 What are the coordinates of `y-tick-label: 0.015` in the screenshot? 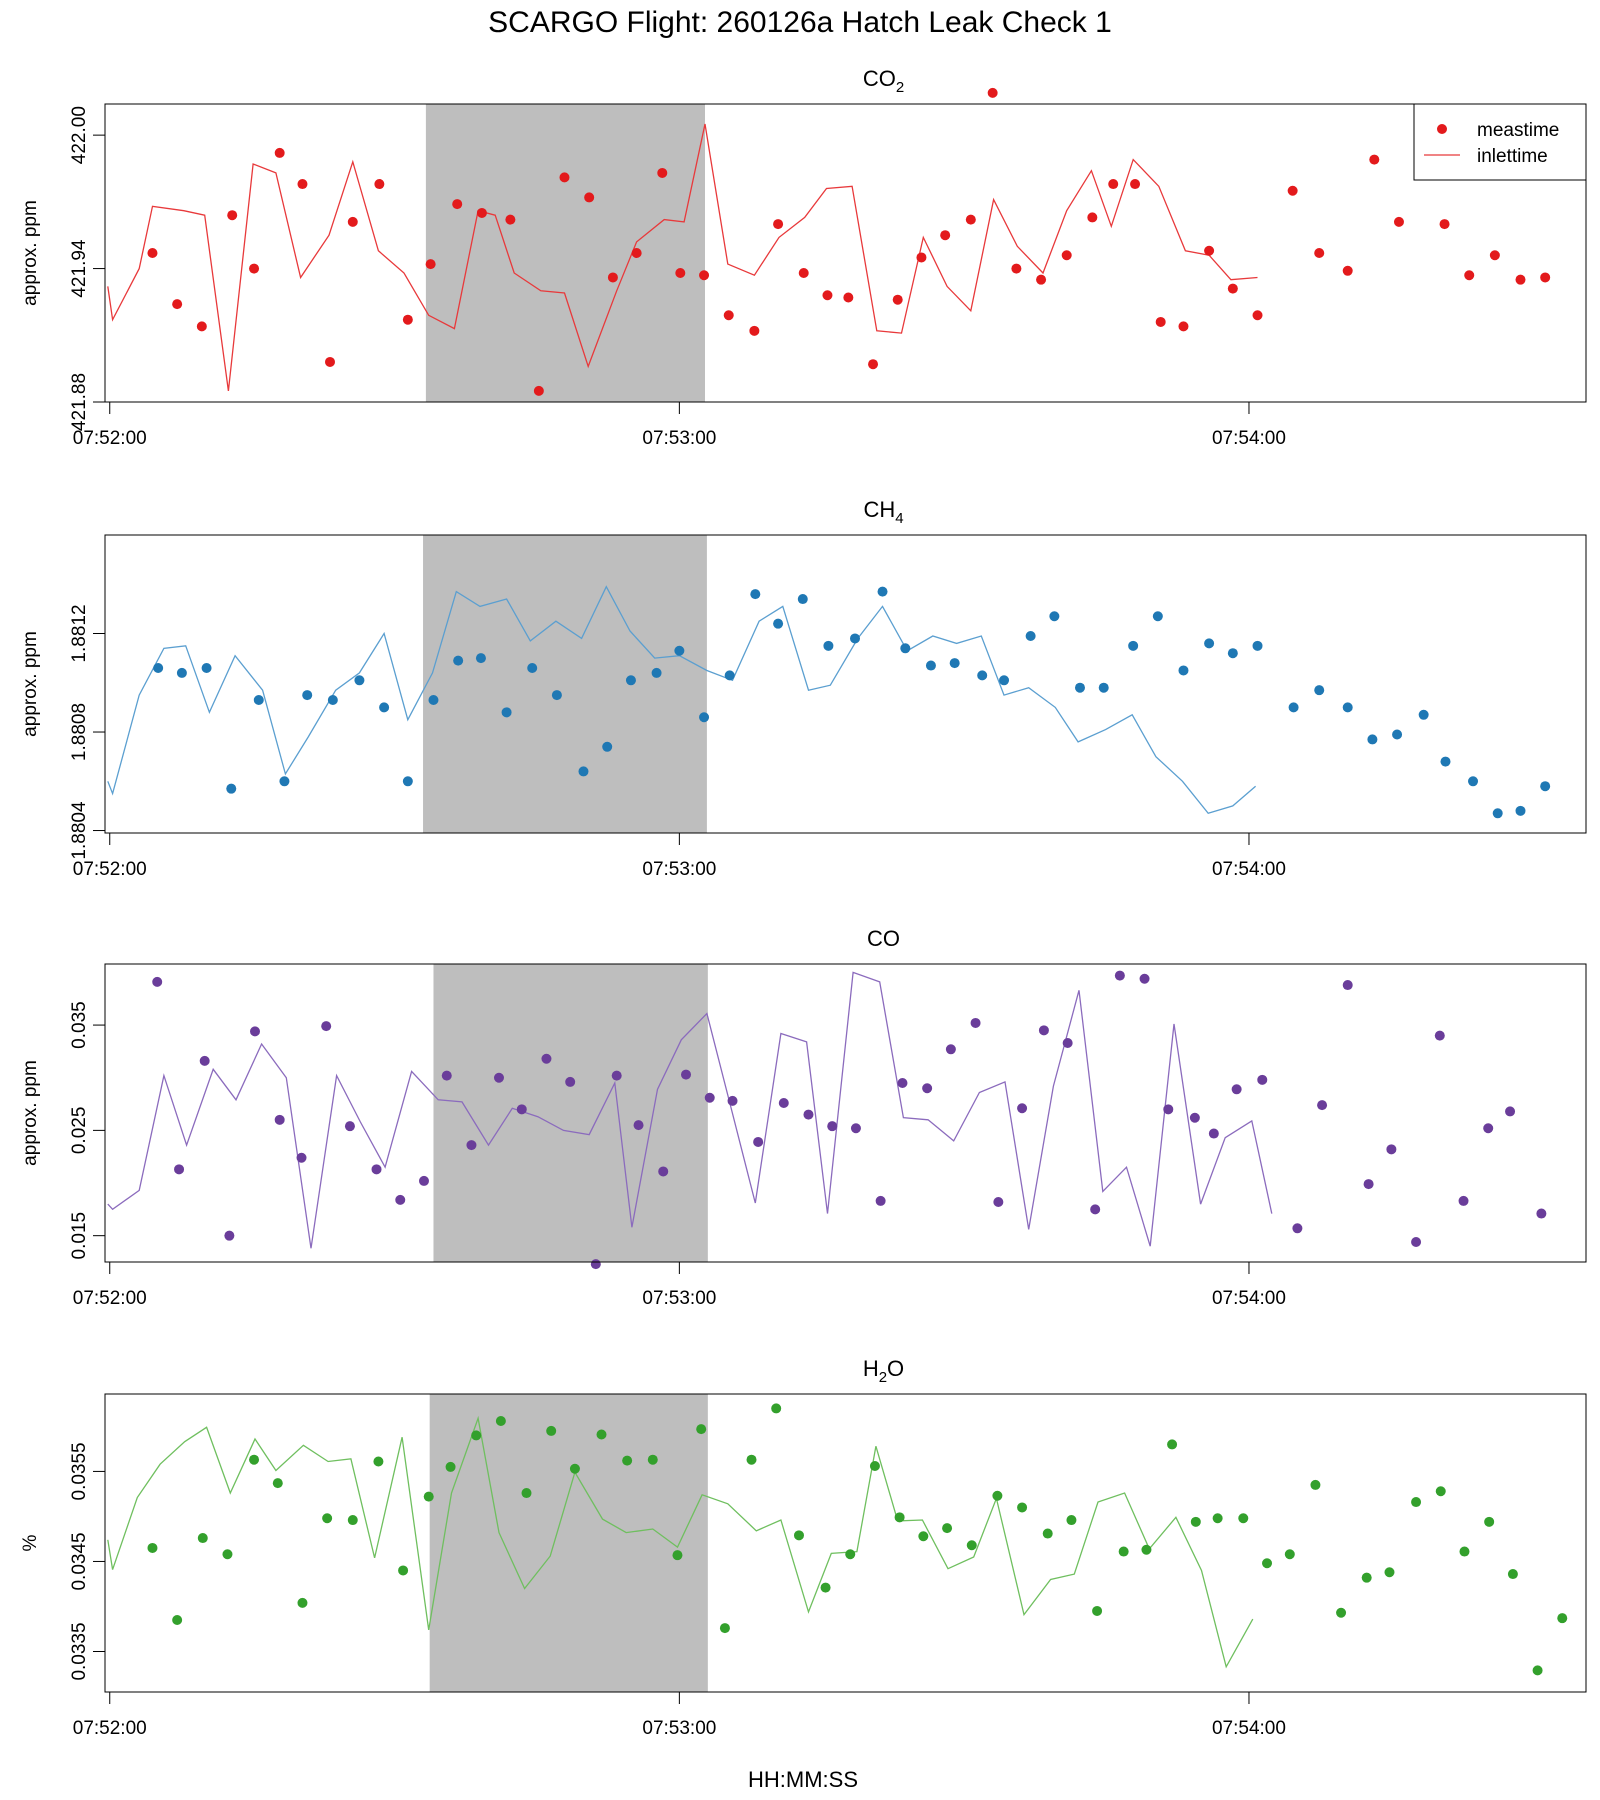 It's located at (79, 1236).